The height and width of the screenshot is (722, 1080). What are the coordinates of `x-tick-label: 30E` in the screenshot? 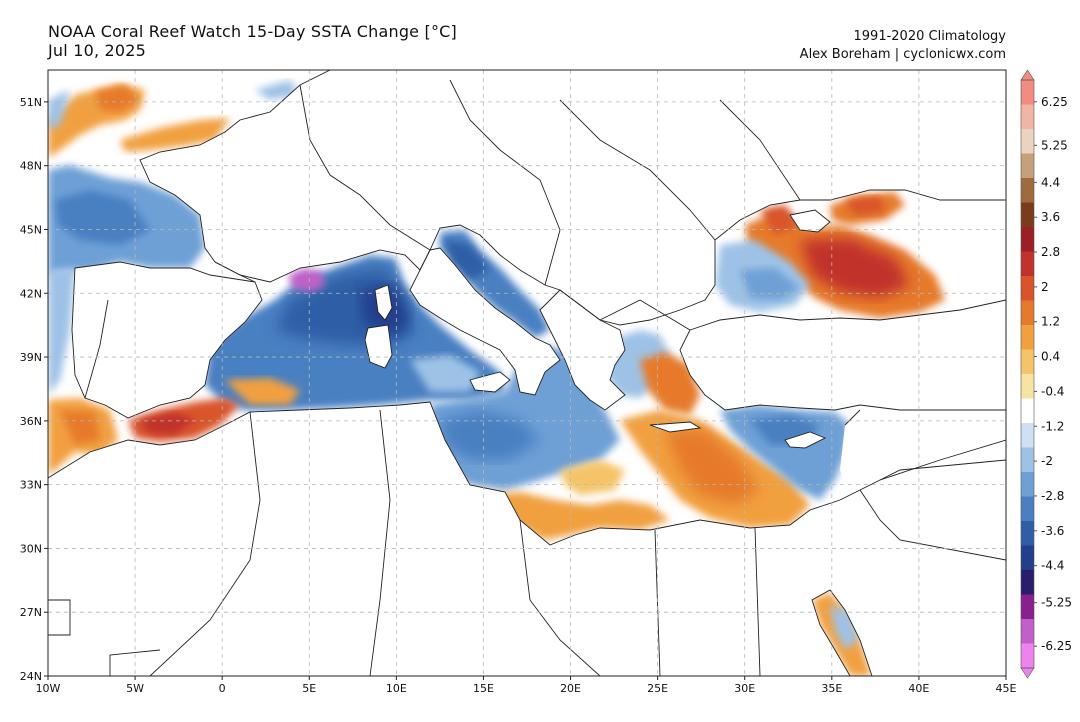 It's located at (744, 688).